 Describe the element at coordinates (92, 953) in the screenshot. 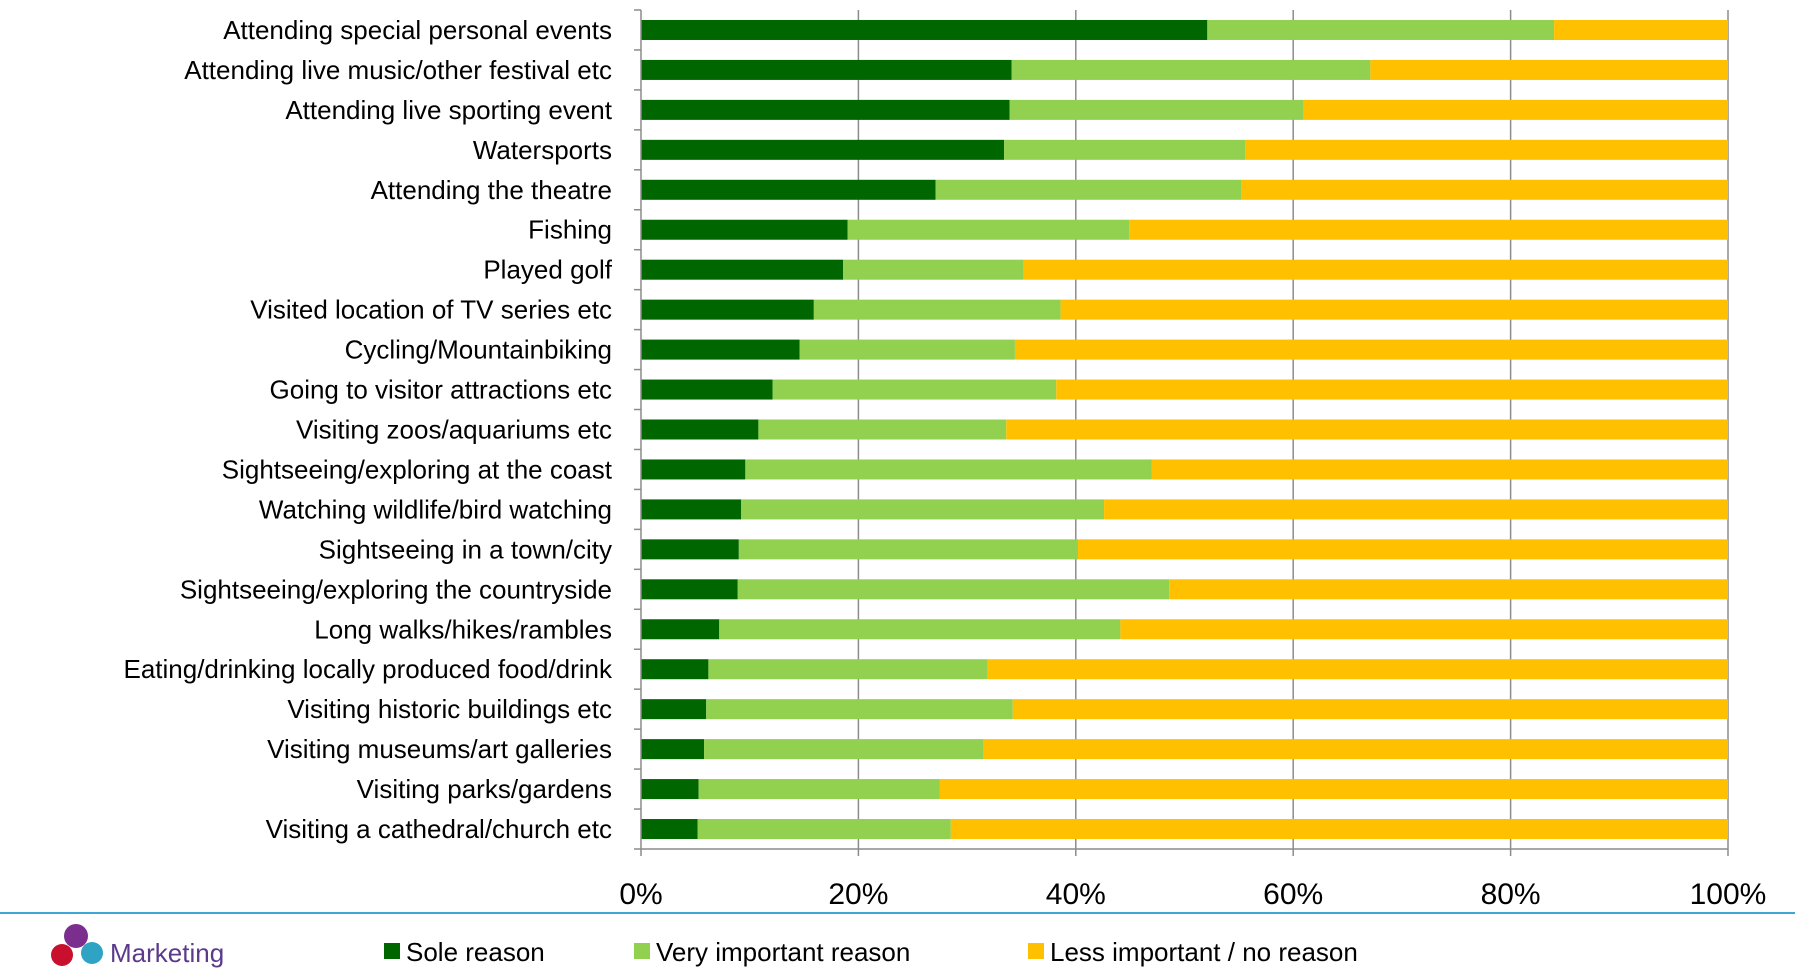

I see `logo-circle-blue` at that location.